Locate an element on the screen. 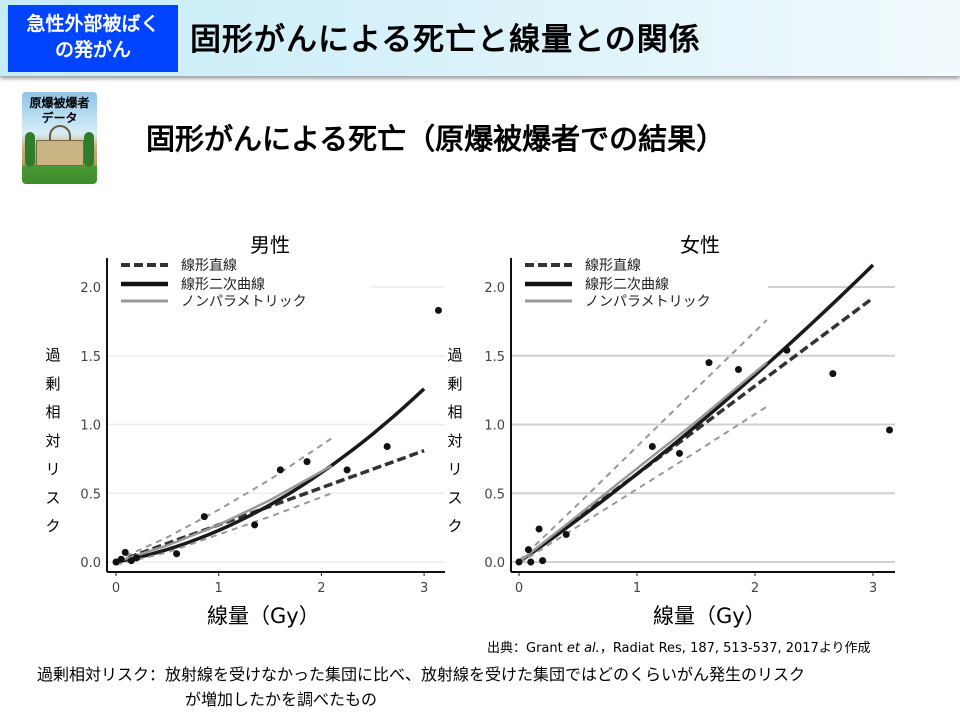 The image size is (960, 720). section-tag: 急性外部被ばく の発がん is located at coordinates (93, 38).